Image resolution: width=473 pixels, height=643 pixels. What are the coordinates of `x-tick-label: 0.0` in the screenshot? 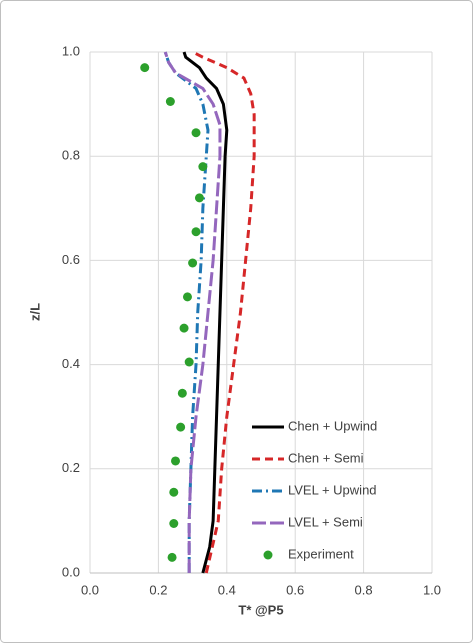 It's located at (90, 589).